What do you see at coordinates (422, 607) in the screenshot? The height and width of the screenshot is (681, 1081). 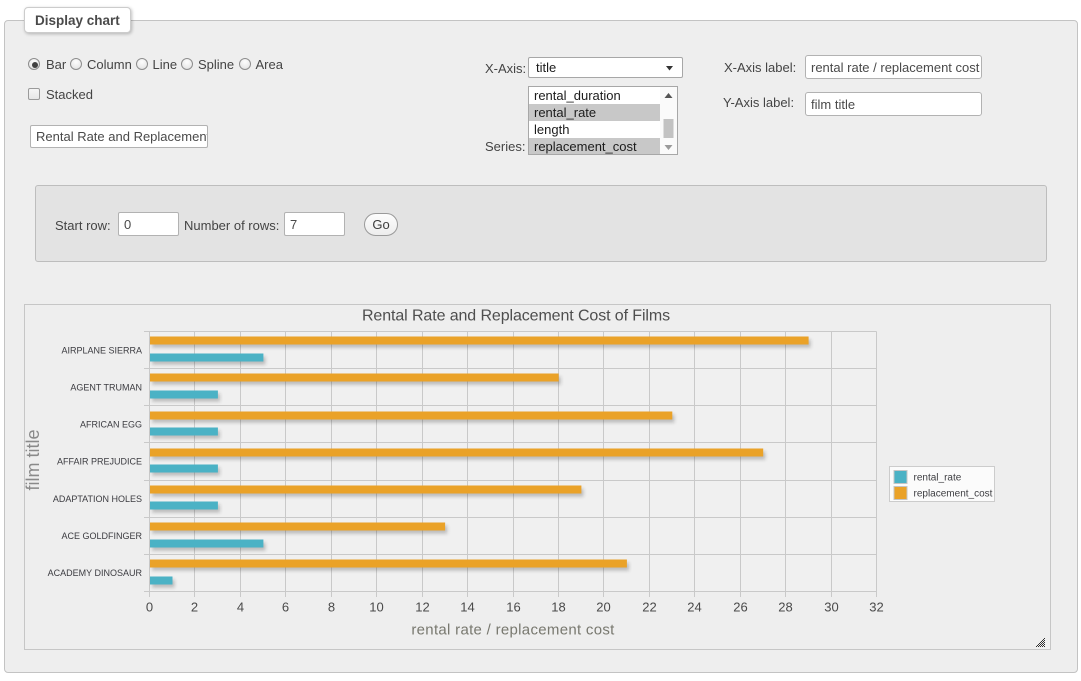 I see `svg-text: 12` at bounding box center [422, 607].